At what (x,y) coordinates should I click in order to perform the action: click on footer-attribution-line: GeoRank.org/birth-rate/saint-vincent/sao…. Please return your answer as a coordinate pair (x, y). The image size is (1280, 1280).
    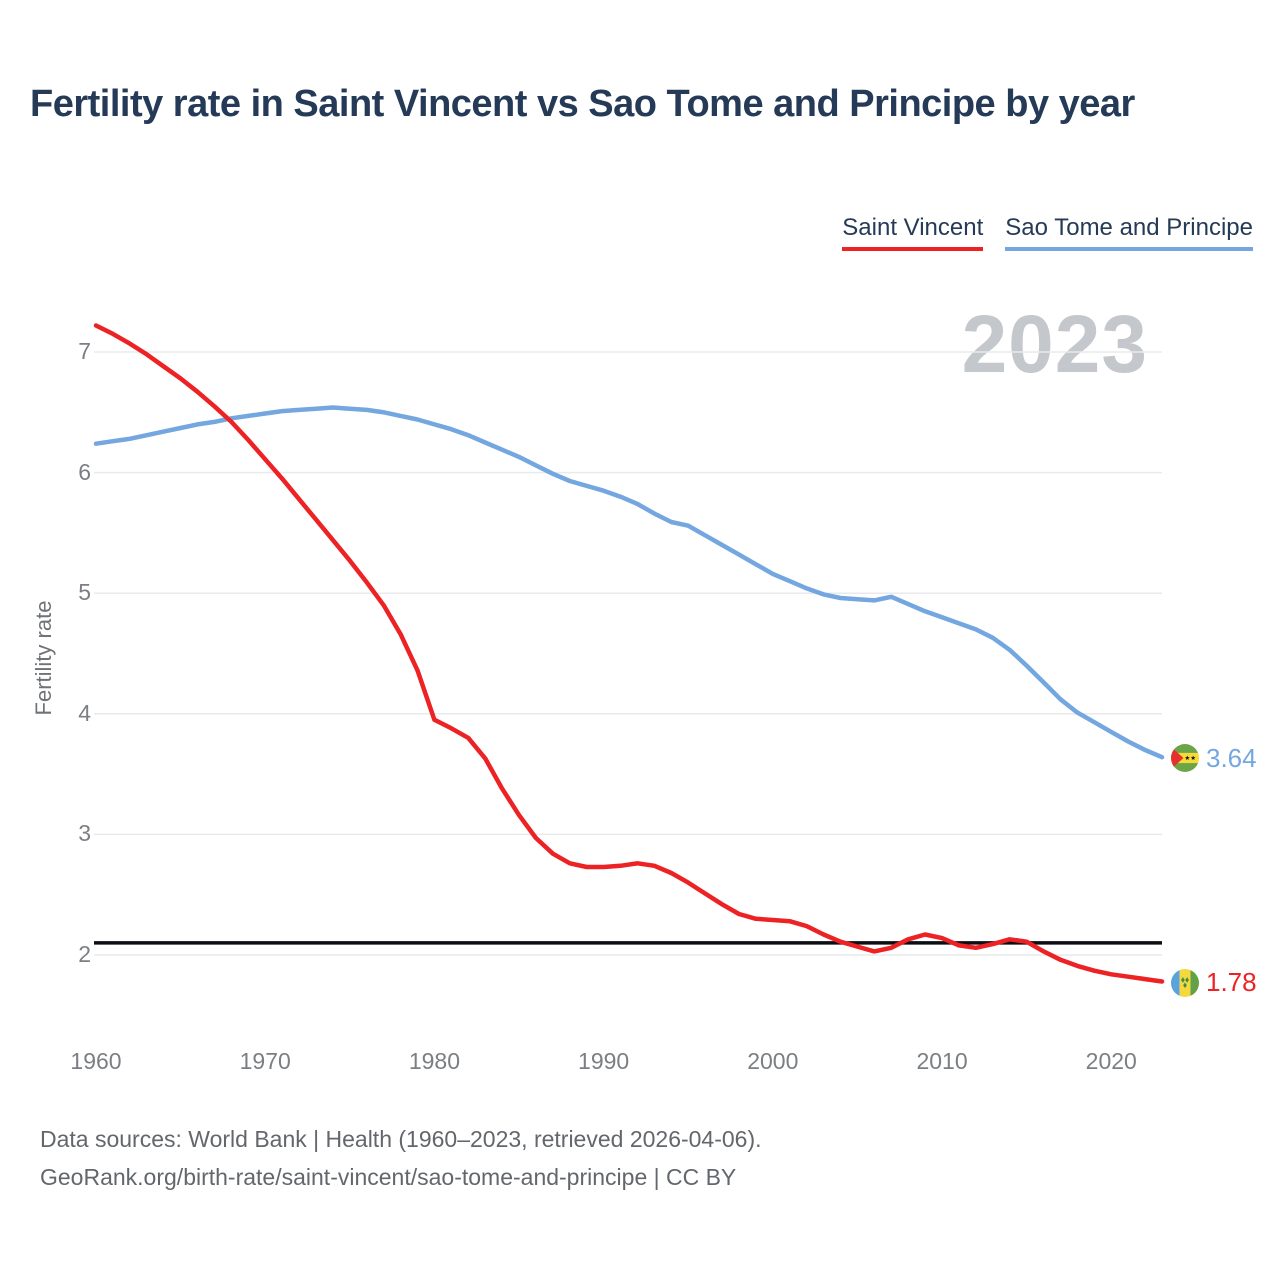
    Looking at the image, I should click on (388, 1177).